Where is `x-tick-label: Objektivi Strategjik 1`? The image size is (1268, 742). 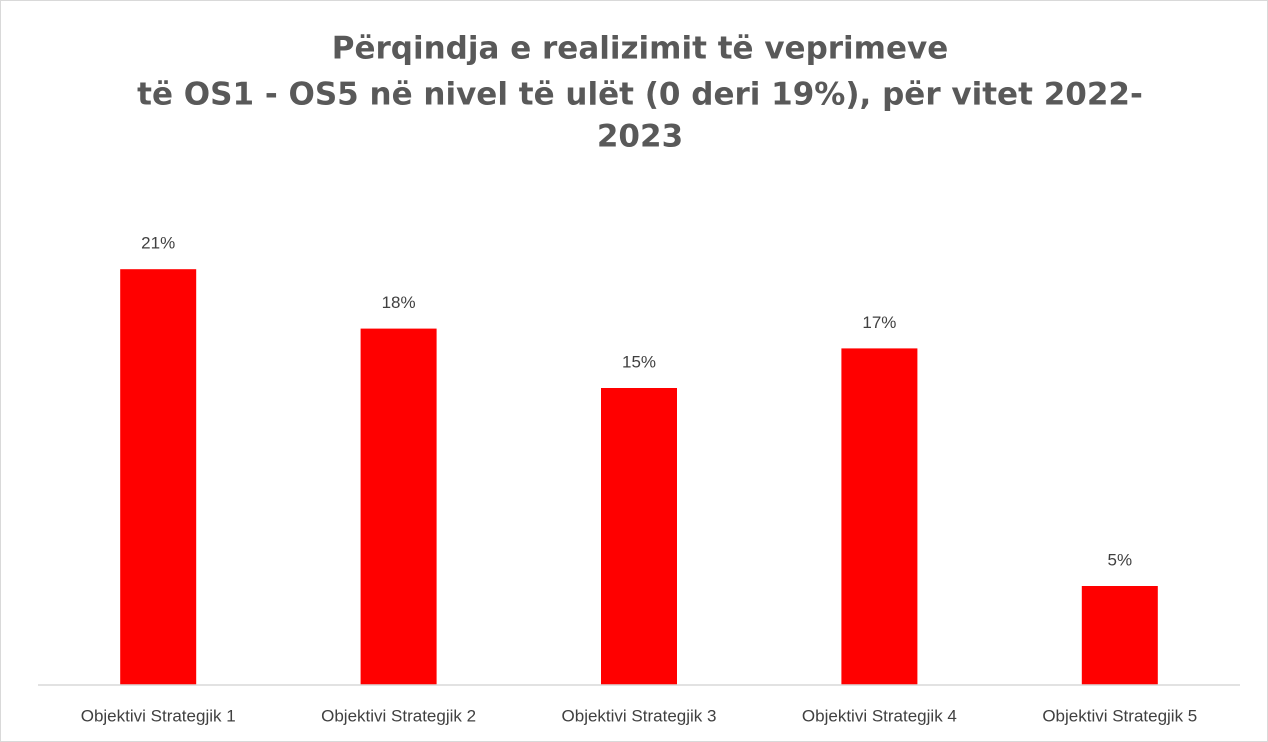
x-tick-label: Objektivi Strategjik 1 is located at coordinates (158, 715).